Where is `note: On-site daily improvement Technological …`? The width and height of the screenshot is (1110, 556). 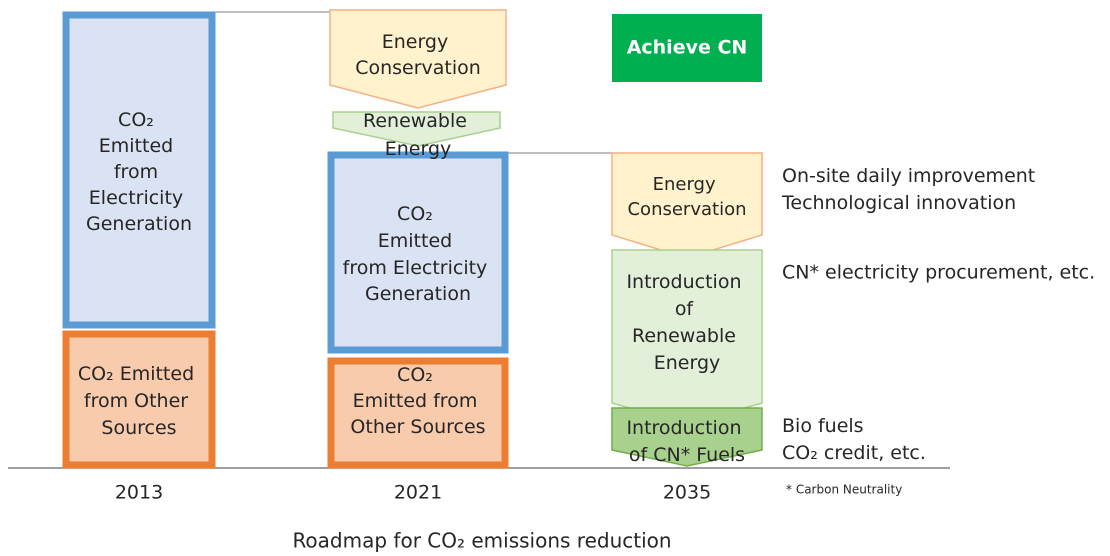
note: On-site daily improvement Technological … is located at coordinates (911, 189).